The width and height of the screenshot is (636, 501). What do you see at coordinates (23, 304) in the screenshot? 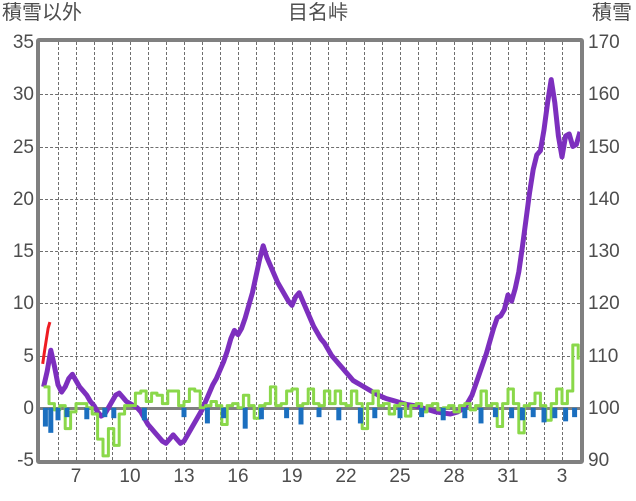
I see `y-axis-left-tick-label: 10` at bounding box center [23, 304].